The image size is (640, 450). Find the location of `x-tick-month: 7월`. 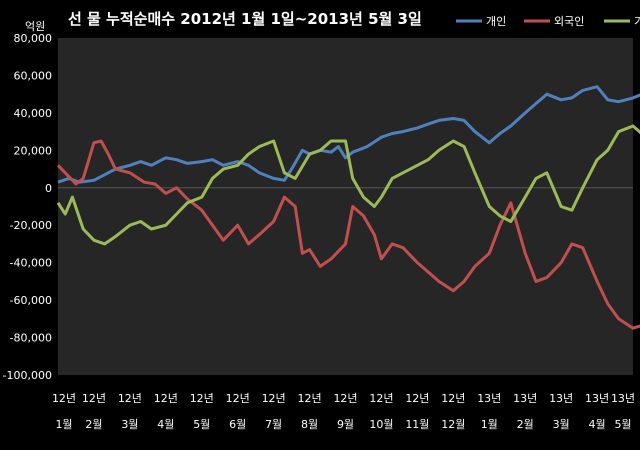

x-tick-month: 7월 is located at coordinates (273, 424).